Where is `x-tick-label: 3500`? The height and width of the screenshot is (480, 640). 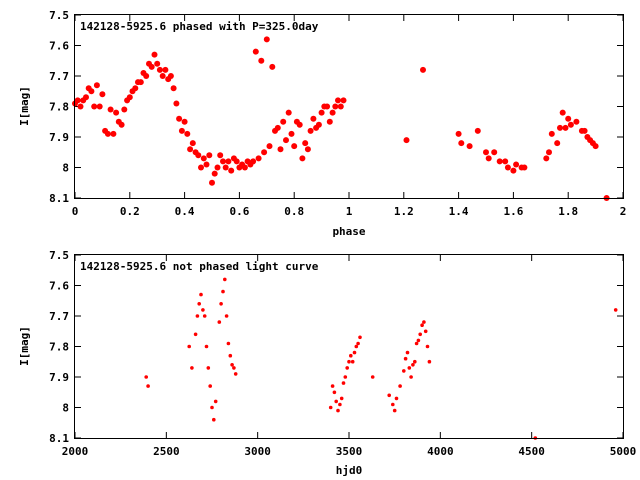
x-tick-label: 3500 is located at coordinates (349, 451).